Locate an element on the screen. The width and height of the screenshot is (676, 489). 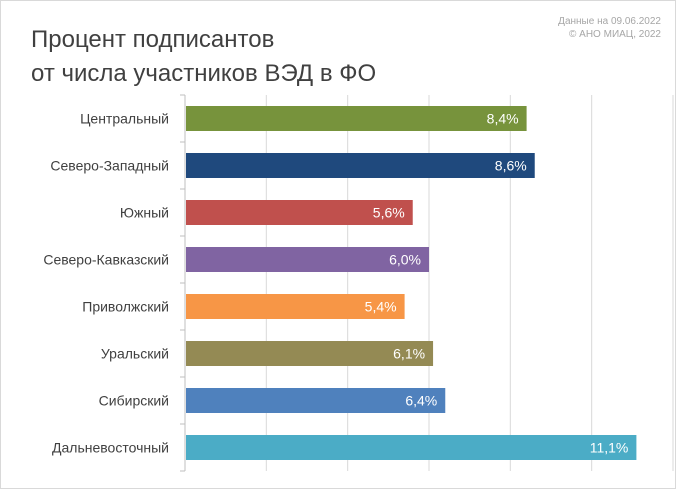
category-label-2: Северо-Западный is located at coordinates (109, 166).